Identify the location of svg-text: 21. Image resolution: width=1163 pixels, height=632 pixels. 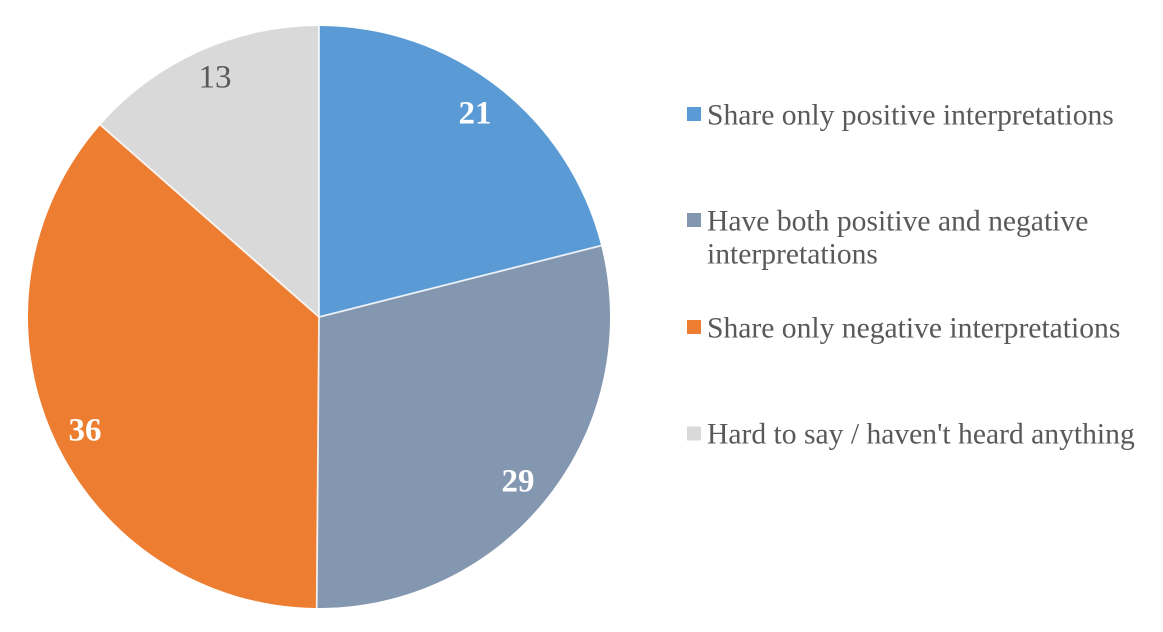
(475, 114).